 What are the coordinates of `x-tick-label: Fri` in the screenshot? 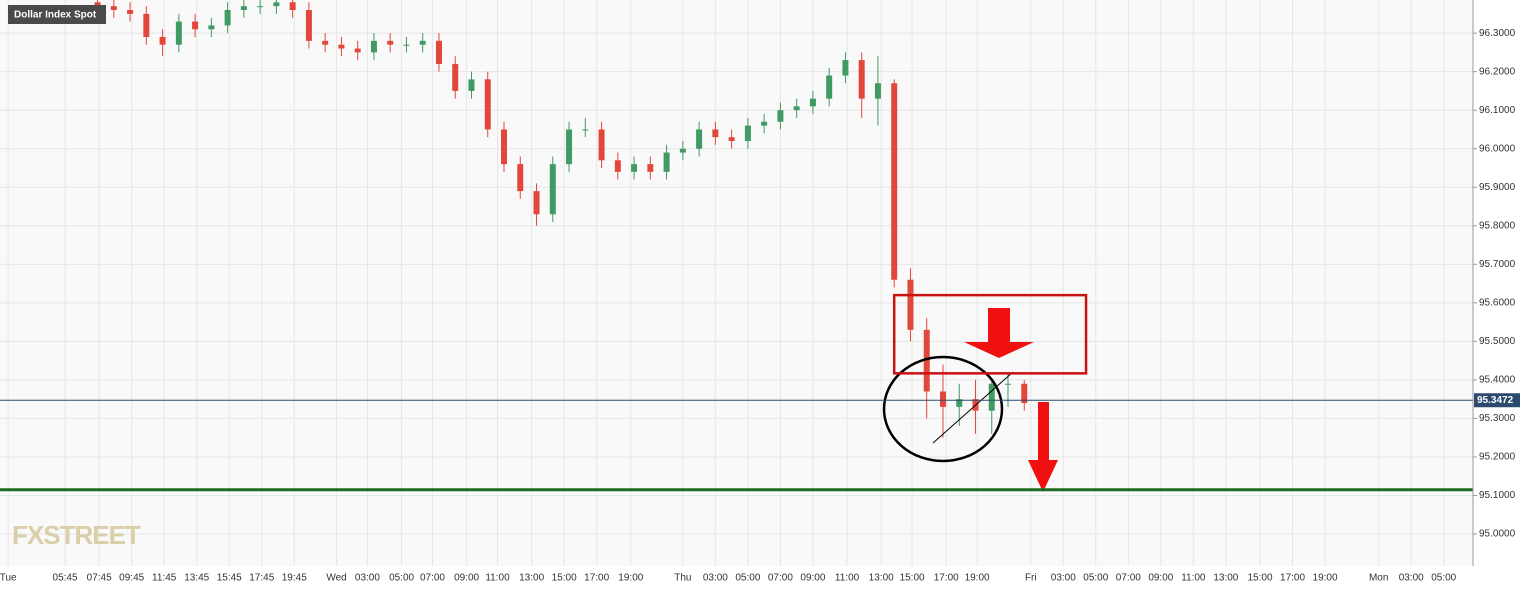 It's located at (1031, 578).